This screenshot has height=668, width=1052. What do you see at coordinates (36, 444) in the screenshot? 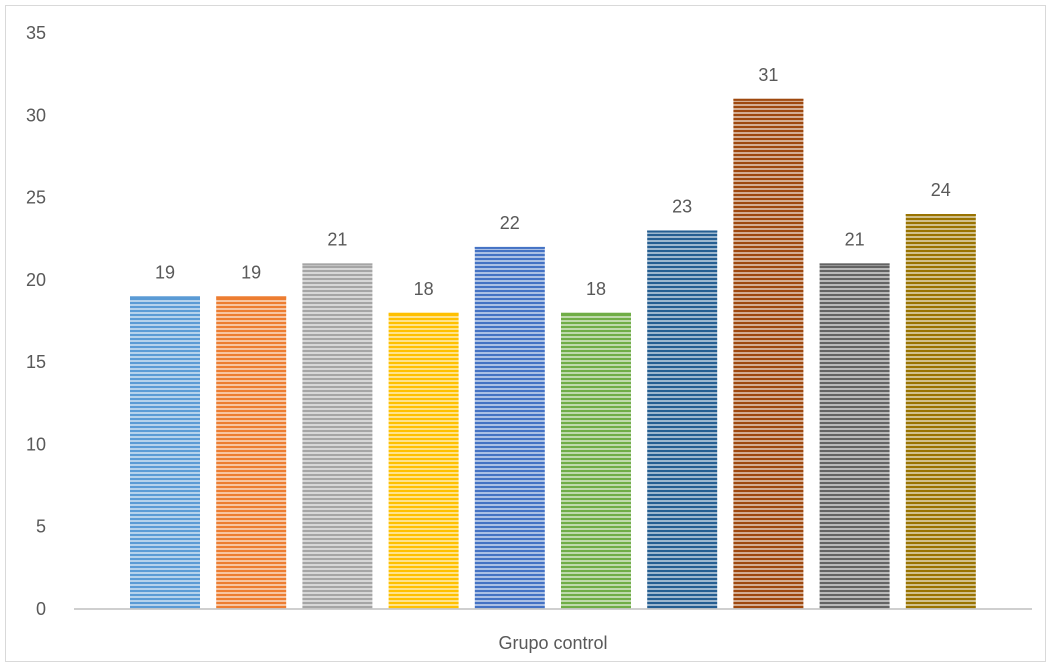
I see `y-tick-label: 10` at bounding box center [36, 444].